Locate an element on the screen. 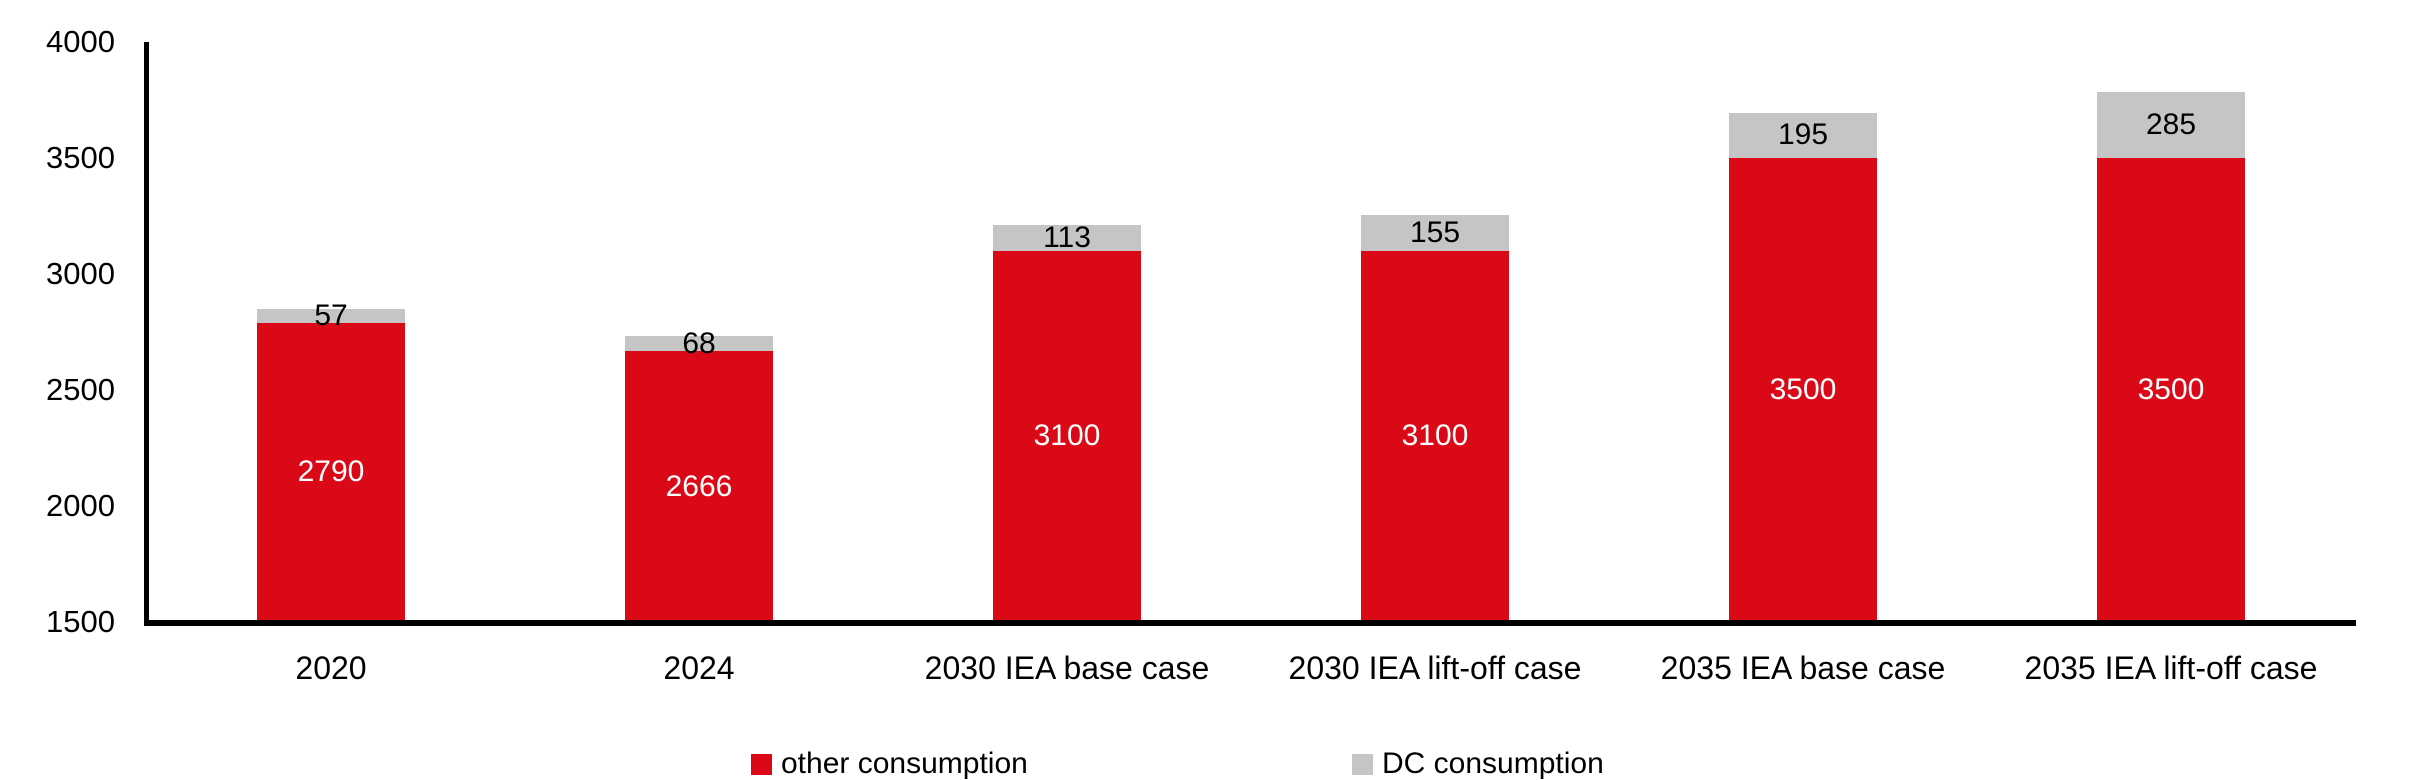  bar-label-other-consumption: 2666 is located at coordinates (699, 486).